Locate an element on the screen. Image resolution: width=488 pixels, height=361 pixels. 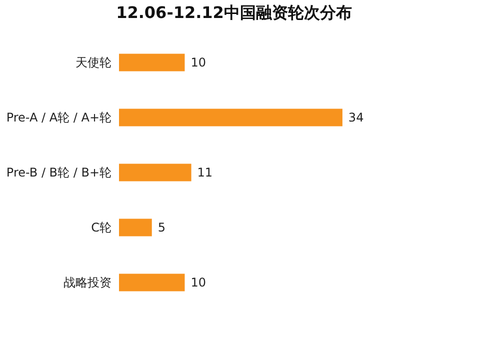
data-label: 34 is located at coordinates (356, 117).